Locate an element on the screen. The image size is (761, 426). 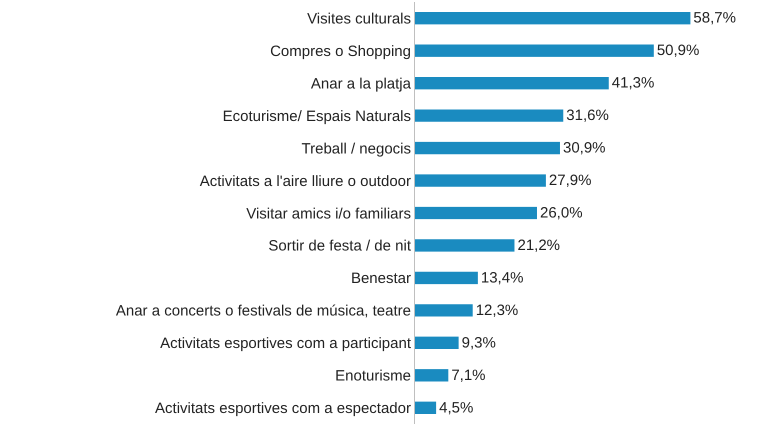
data-label: 41,3% is located at coordinates (633, 83).